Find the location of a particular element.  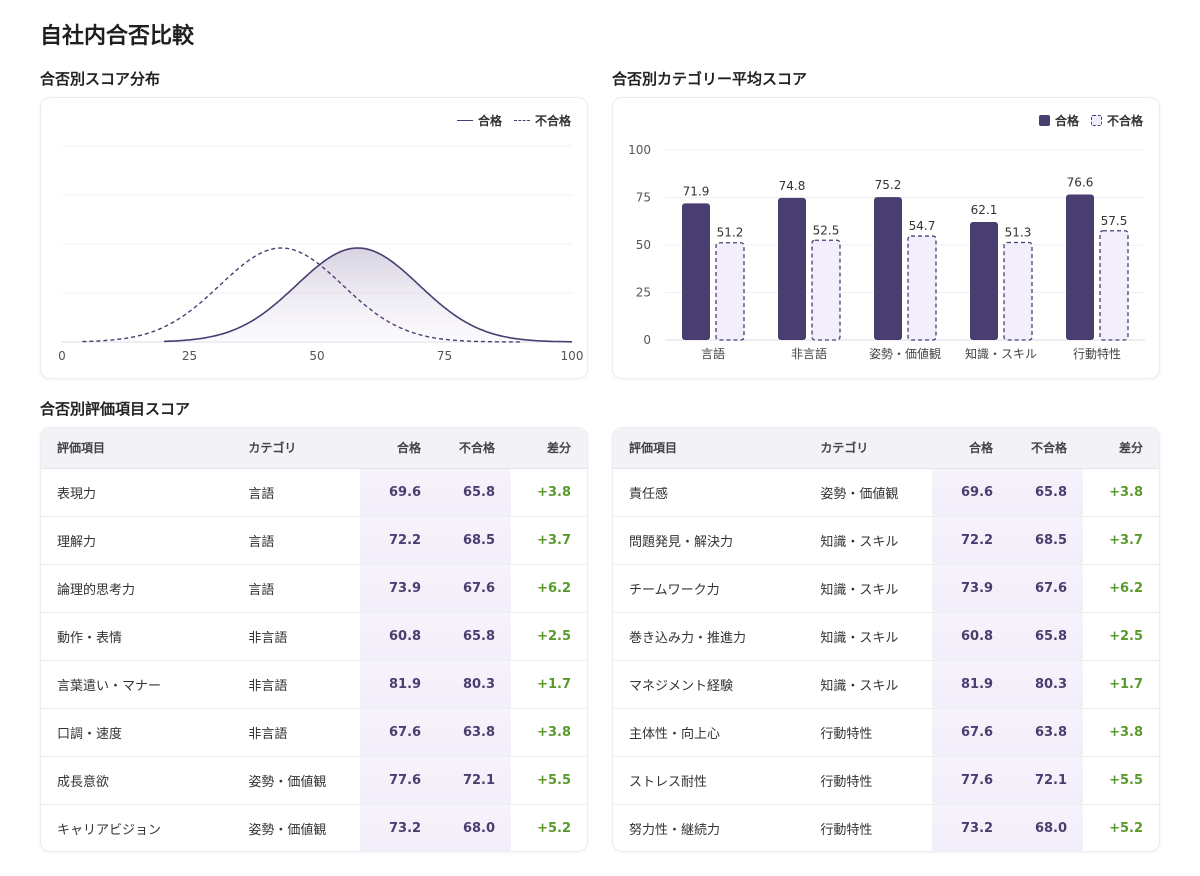

cell-fail: 67.6 is located at coordinates (1046, 588).